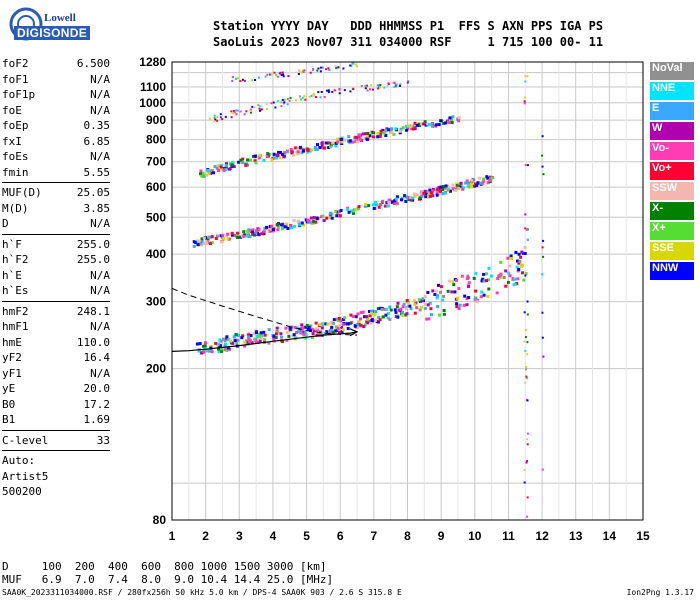  What do you see at coordinates (152, 62) in the screenshot?
I see `y-tick-label: 1280` at bounding box center [152, 62].